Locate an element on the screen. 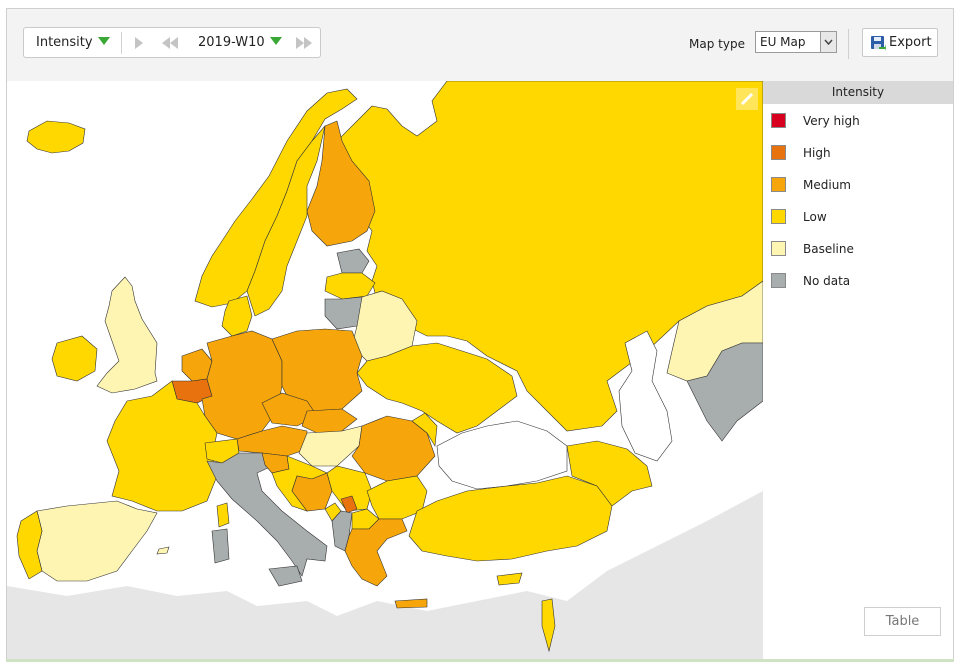 The height and width of the screenshot is (663, 963). country-france is located at coordinates (162, 446).